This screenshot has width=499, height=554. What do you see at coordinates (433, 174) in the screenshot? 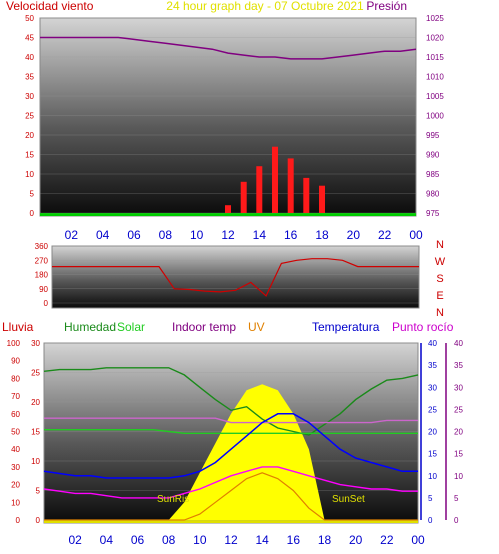
I see `y2-tick-label: 985` at bounding box center [433, 174].